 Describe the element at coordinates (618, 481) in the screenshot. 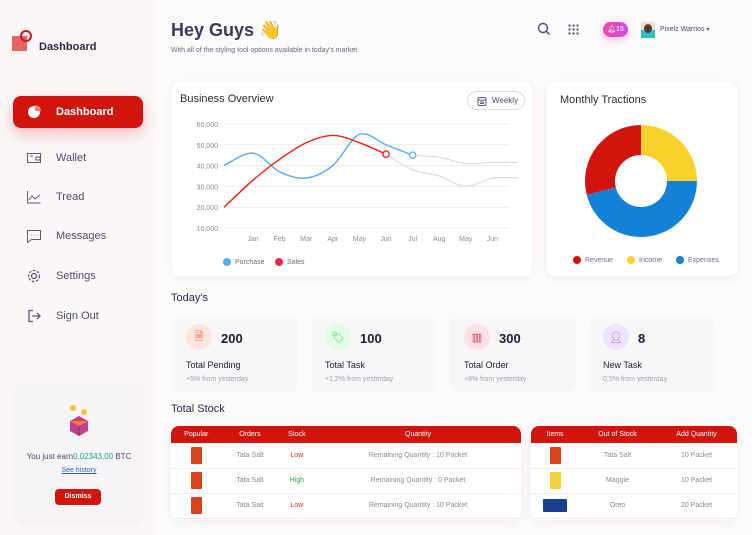

I see `item-cell: Maggie` at that location.